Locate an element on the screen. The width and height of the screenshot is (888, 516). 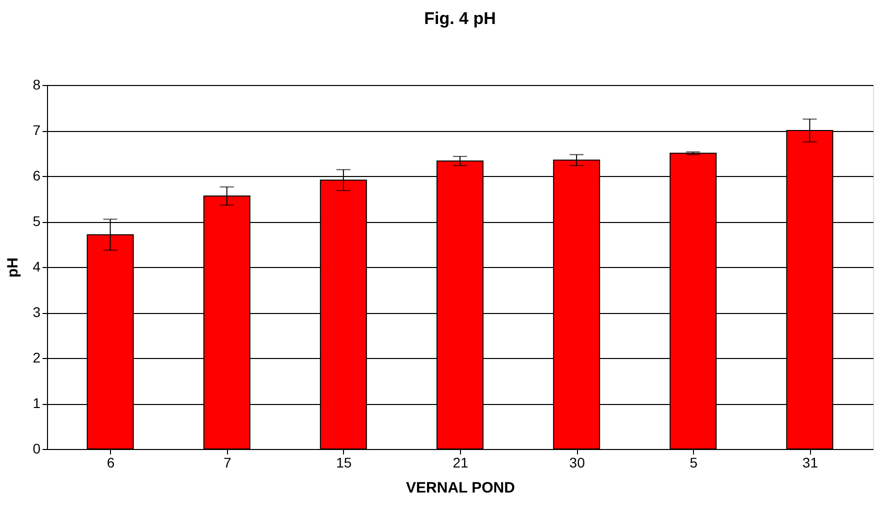
y-tick-label: 8 is located at coordinates (36, 84).